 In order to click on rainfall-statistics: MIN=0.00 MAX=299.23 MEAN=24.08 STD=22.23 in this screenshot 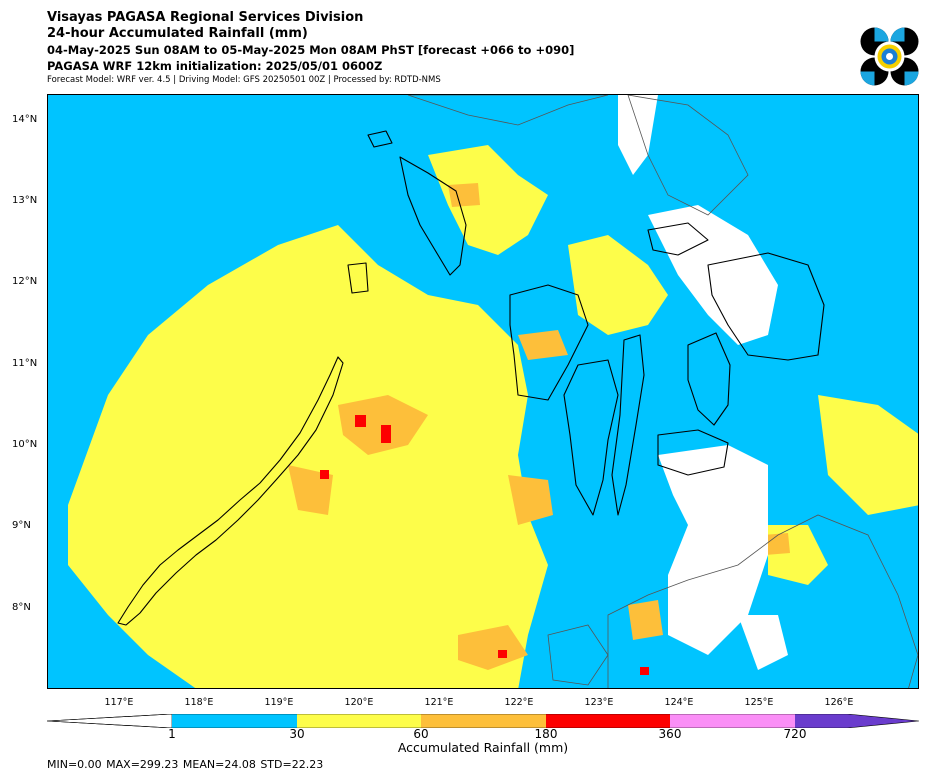, I will do `click(185, 764)`.